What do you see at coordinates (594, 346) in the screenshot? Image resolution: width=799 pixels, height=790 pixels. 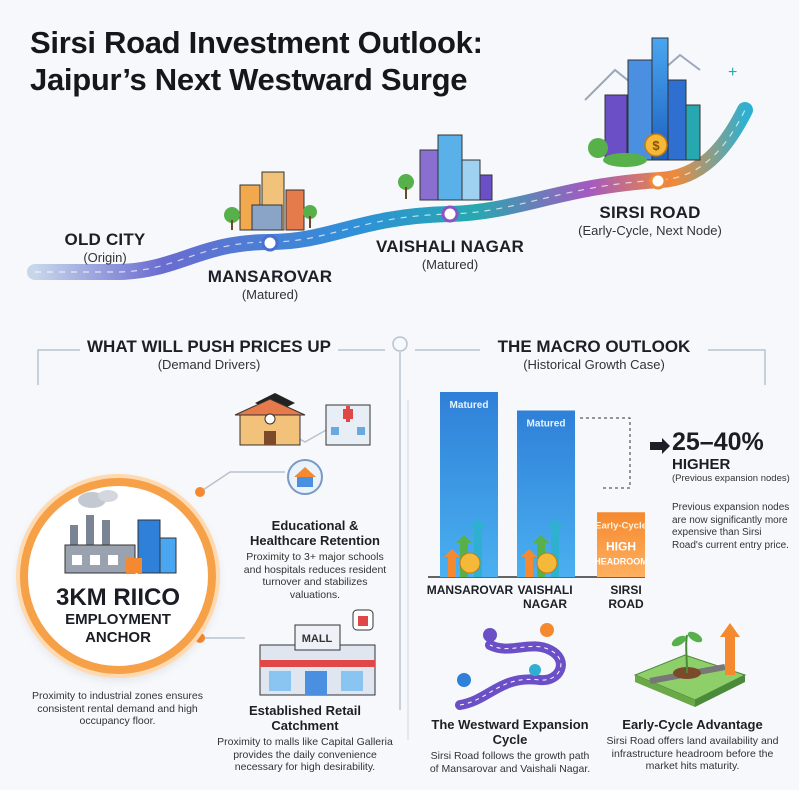 I see `macro-heading: THE MACRO OUTLOOK` at bounding box center [594, 346].